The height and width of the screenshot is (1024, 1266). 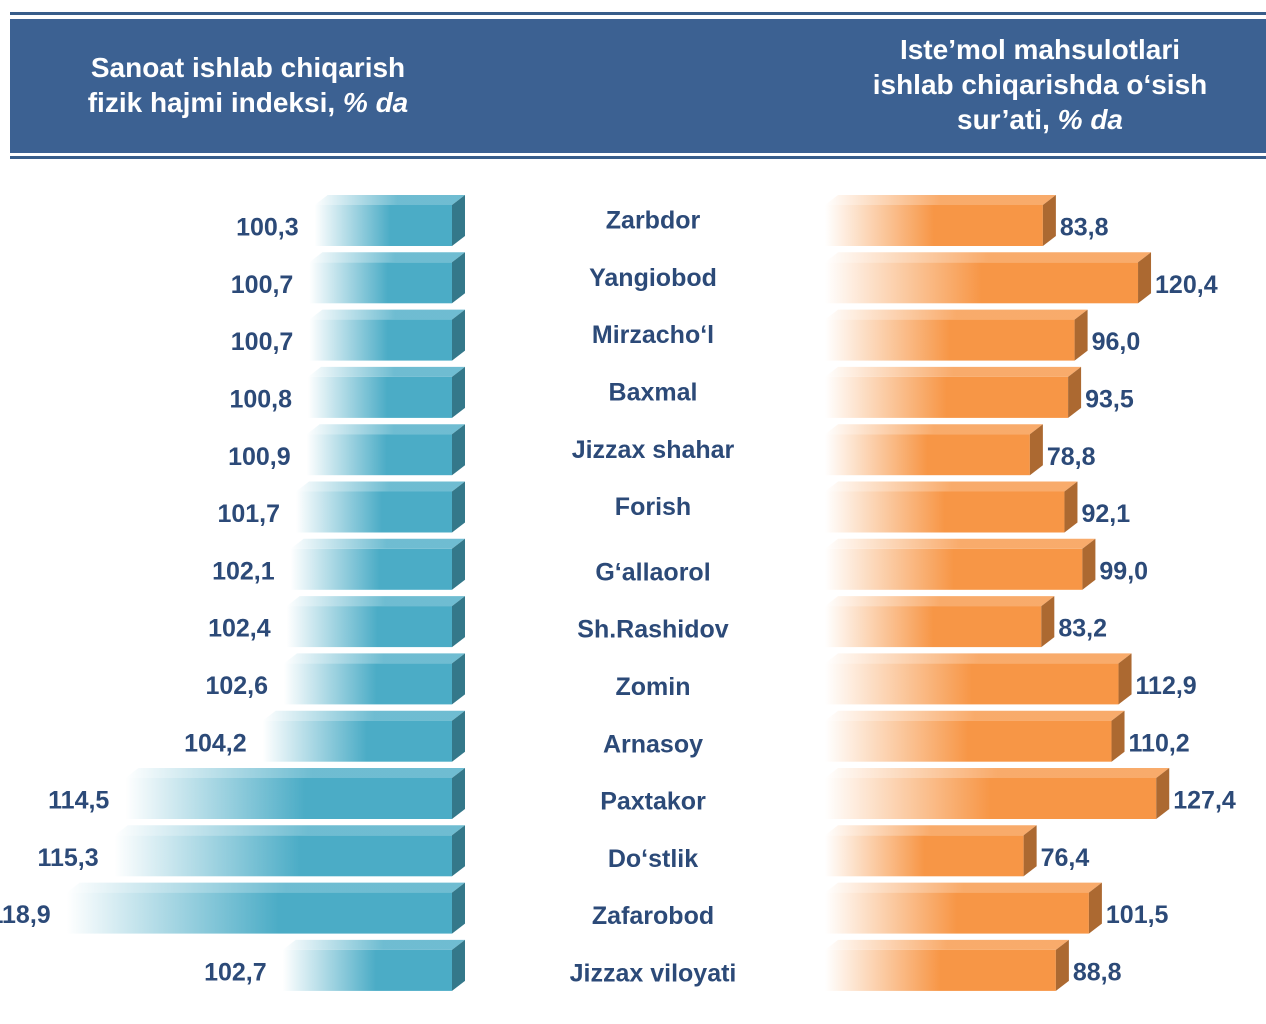 I want to click on category-label: Jizzax viloyati, so click(x=653, y=974).